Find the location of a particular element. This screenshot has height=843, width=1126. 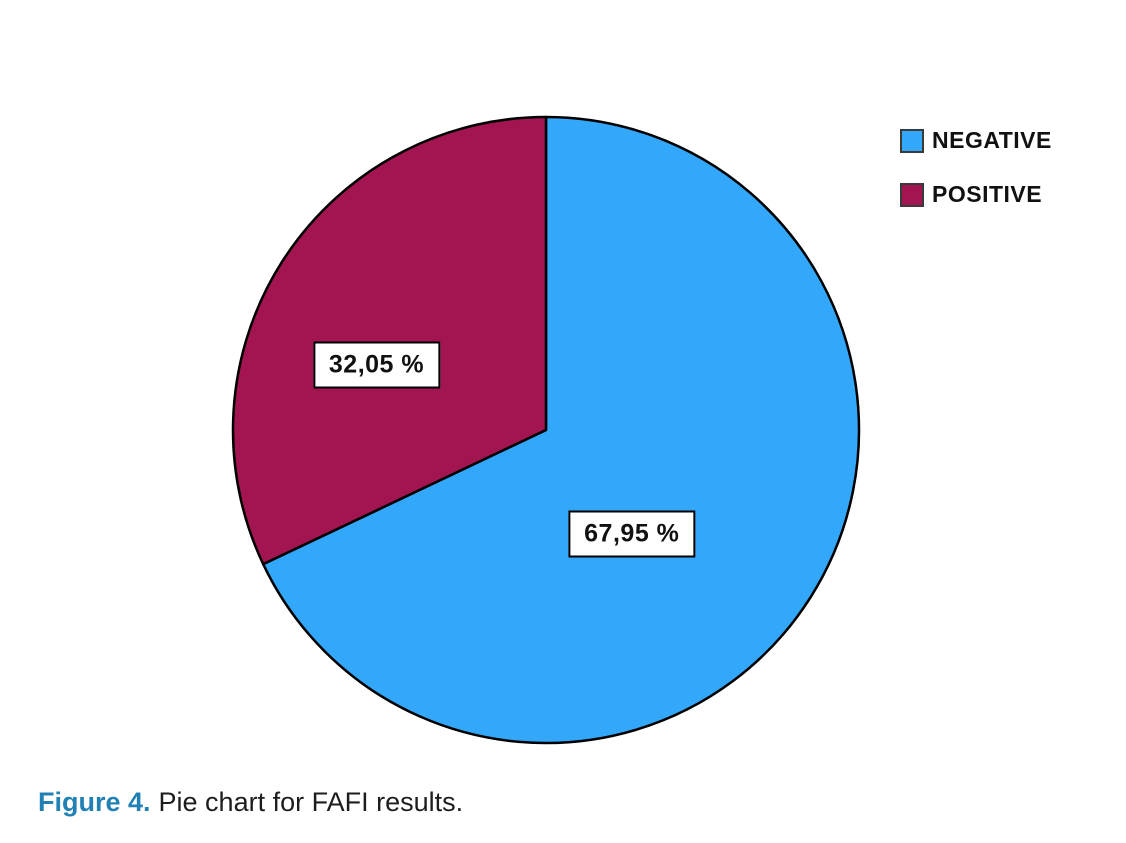

legend-swatch-negative is located at coordinates (912, 140).